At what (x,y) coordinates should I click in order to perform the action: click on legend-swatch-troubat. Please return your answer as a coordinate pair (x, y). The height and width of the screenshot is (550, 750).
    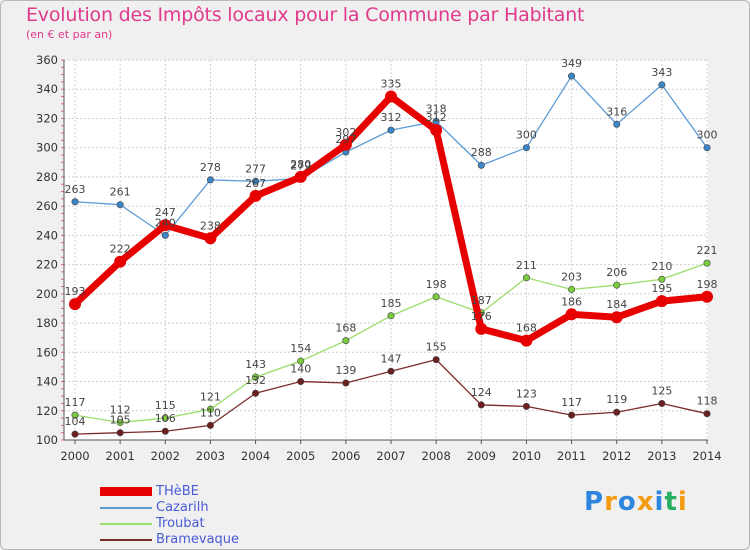
    Looking at the image, I should click on (126, 524).